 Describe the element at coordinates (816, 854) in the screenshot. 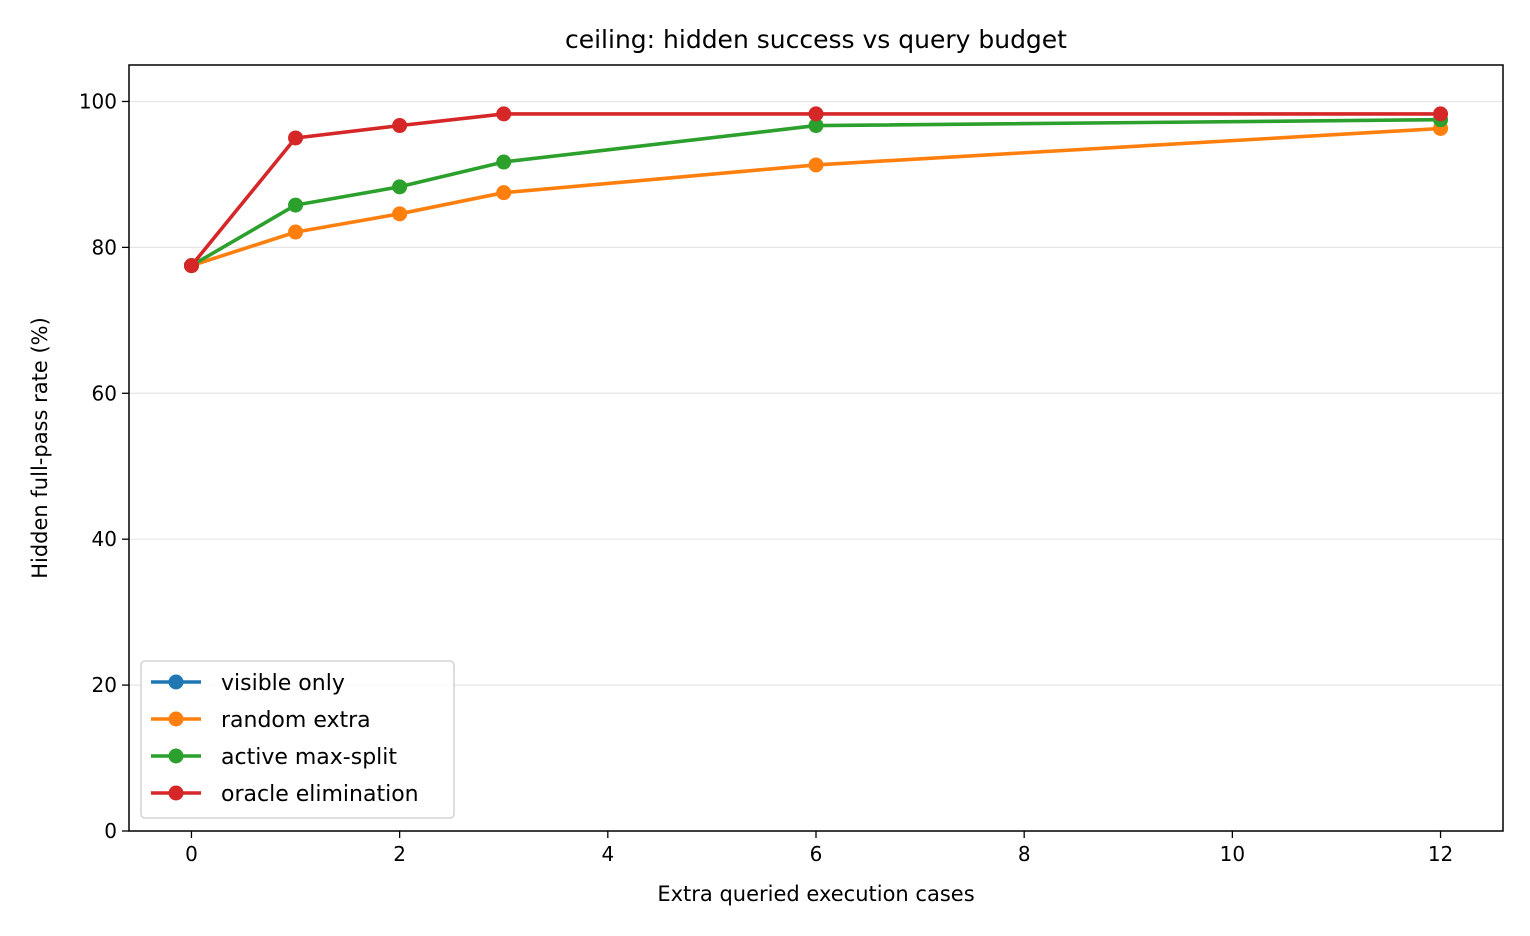

I see `x-tick-label: 6` at that location.